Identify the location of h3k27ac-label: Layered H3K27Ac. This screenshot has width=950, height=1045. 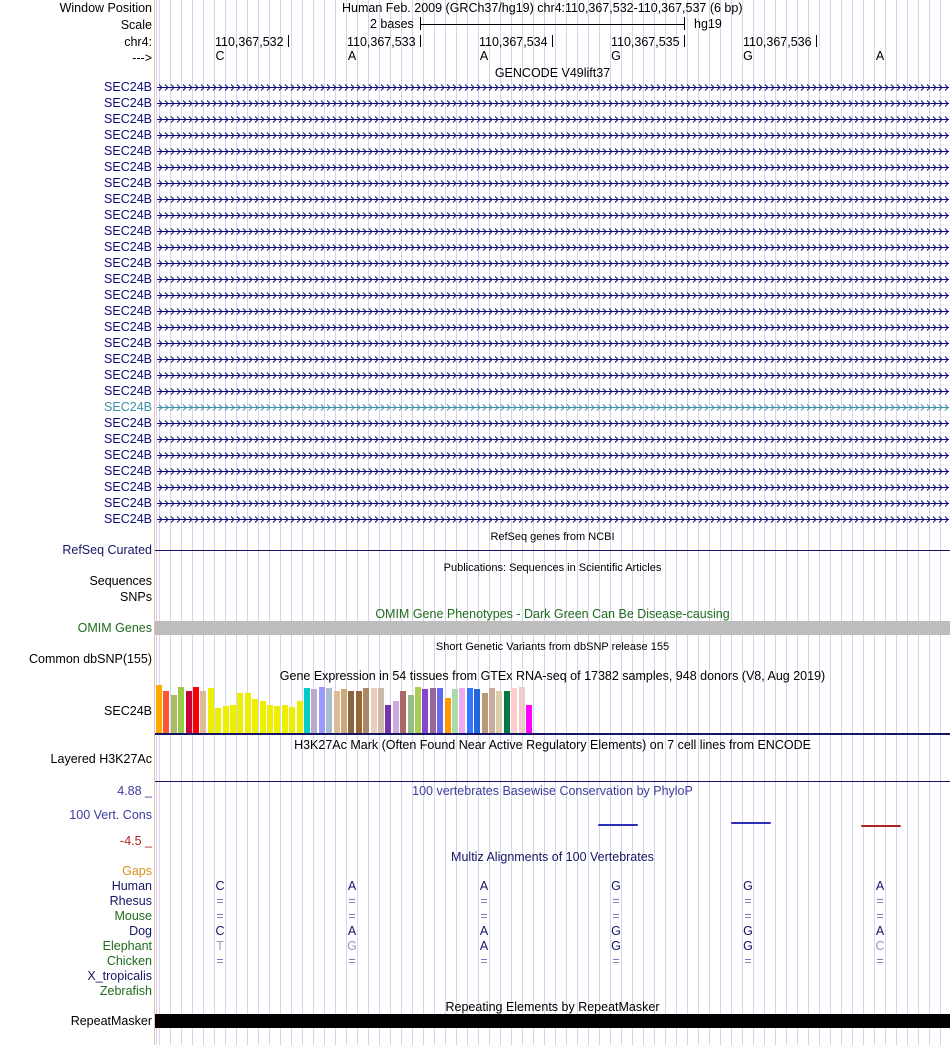
(101, 759).